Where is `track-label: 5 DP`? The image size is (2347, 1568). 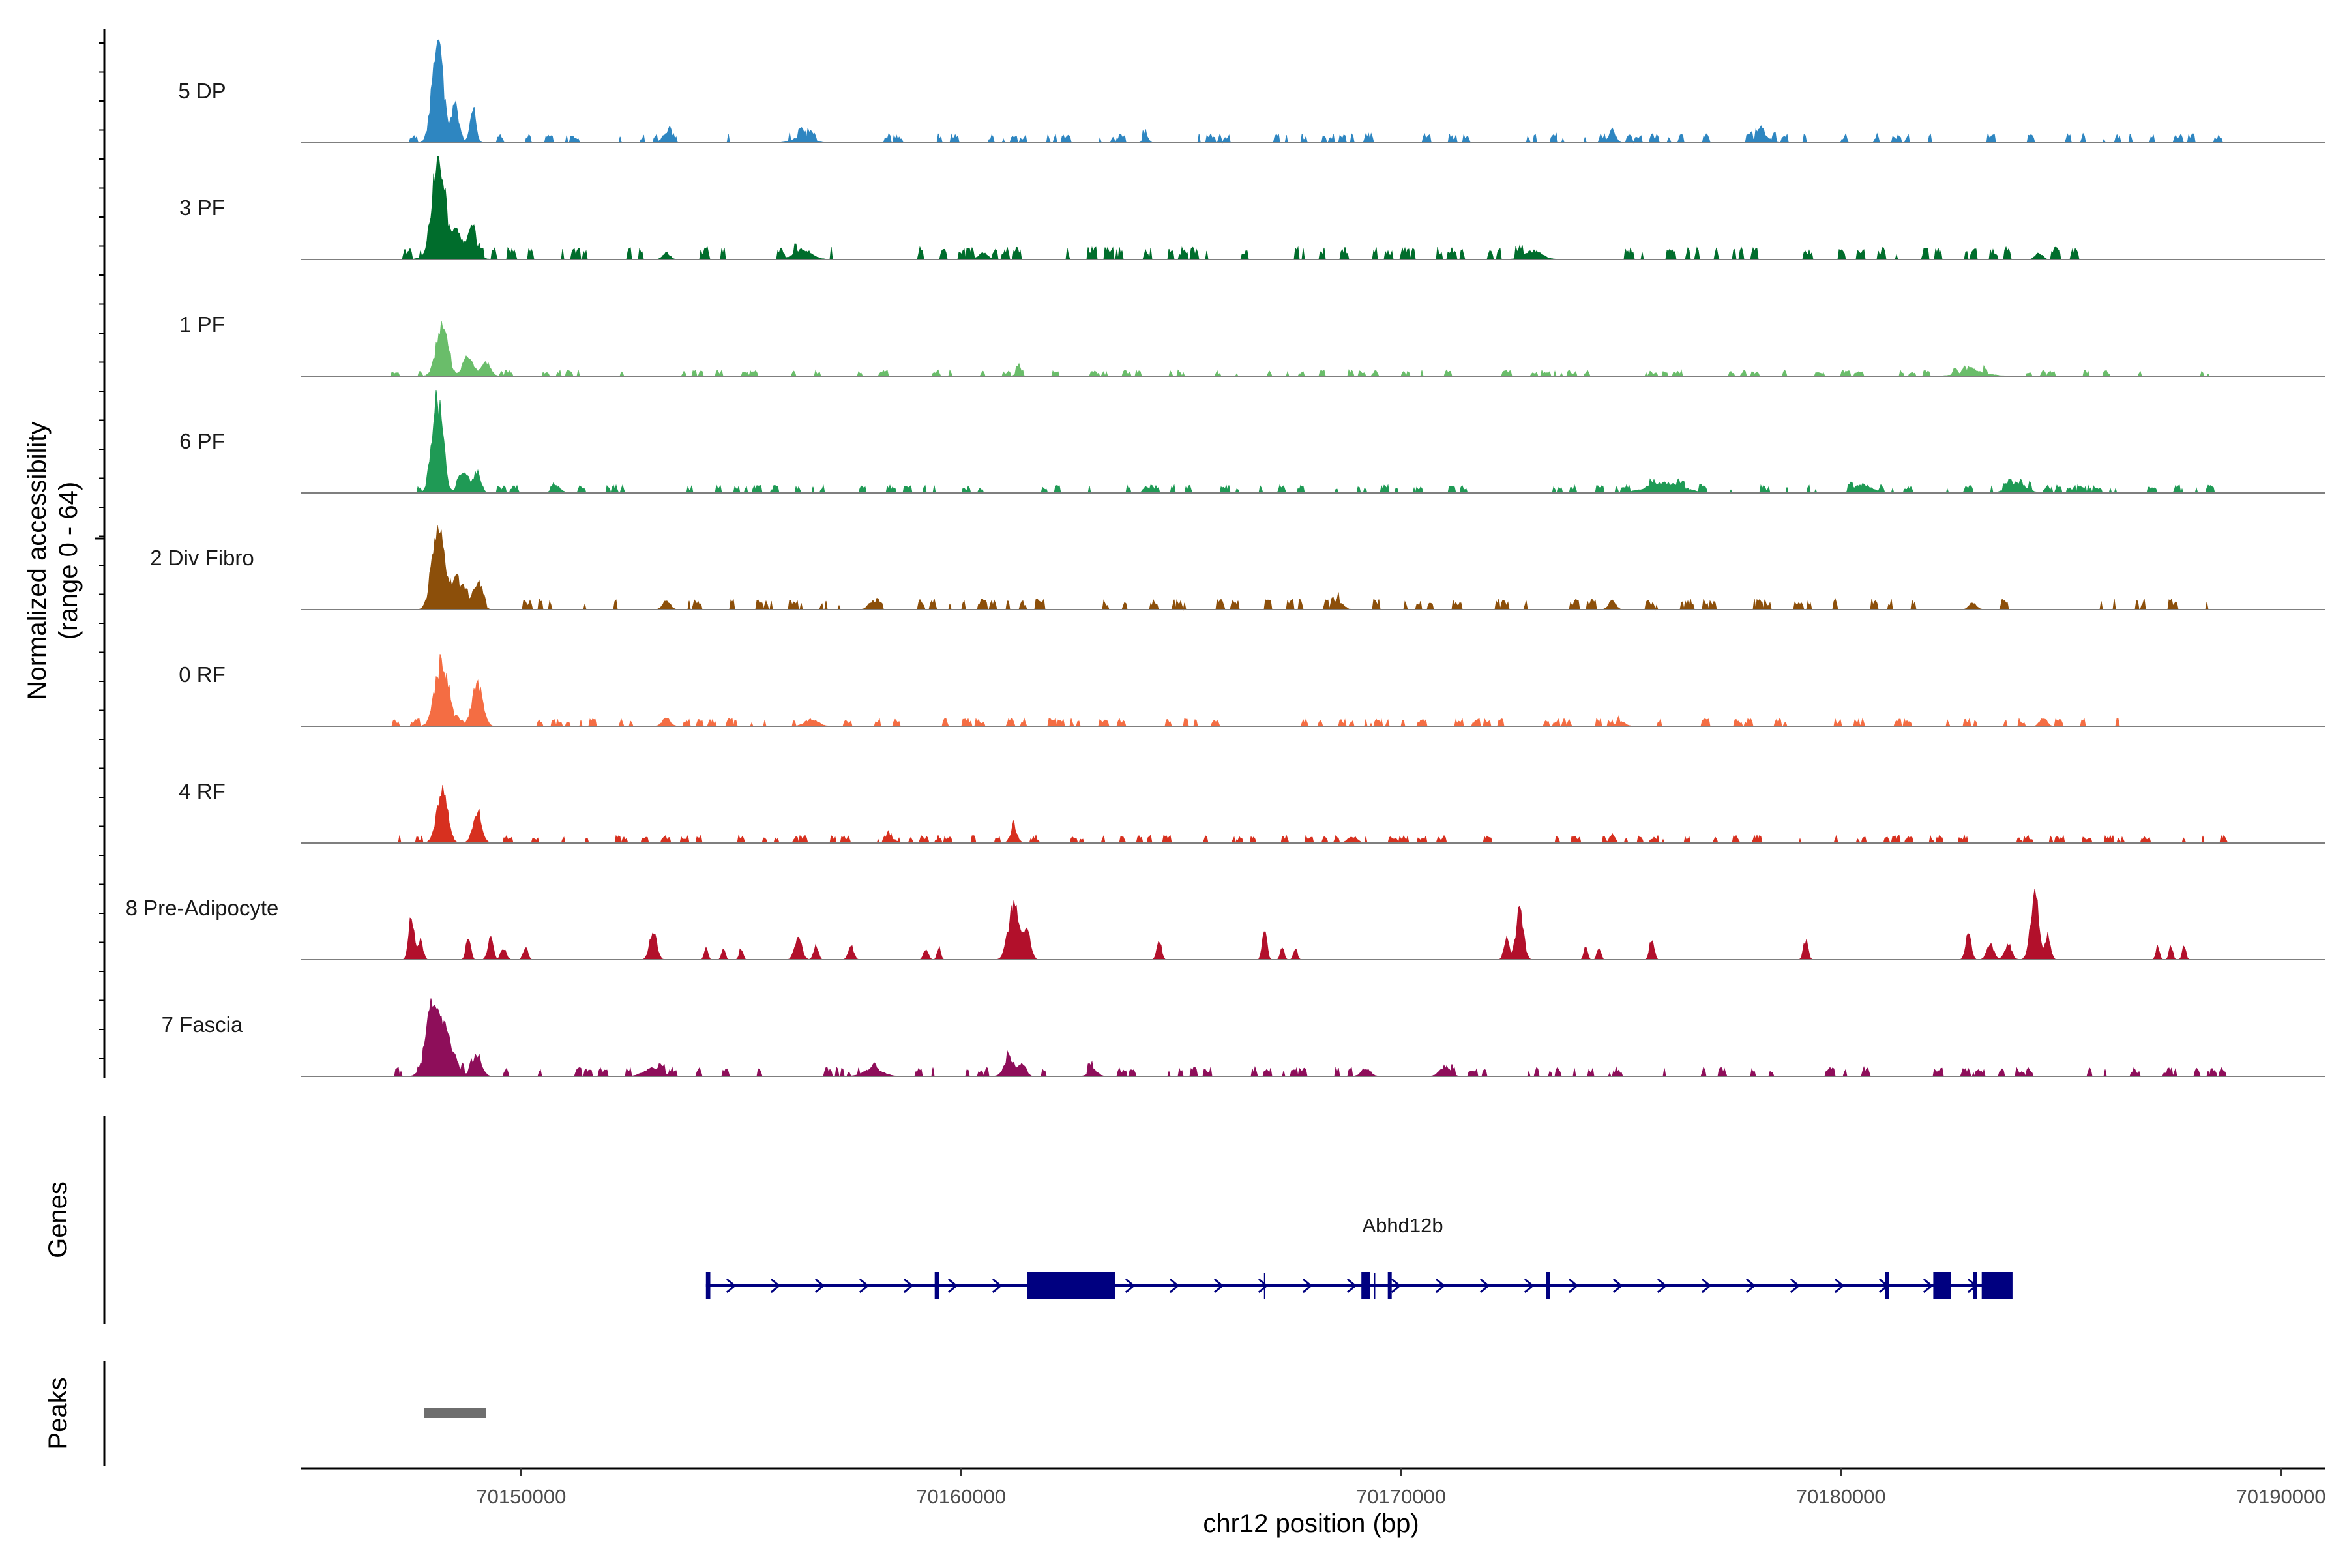 track-label: 5 DP is located at coordinates (202, 91).